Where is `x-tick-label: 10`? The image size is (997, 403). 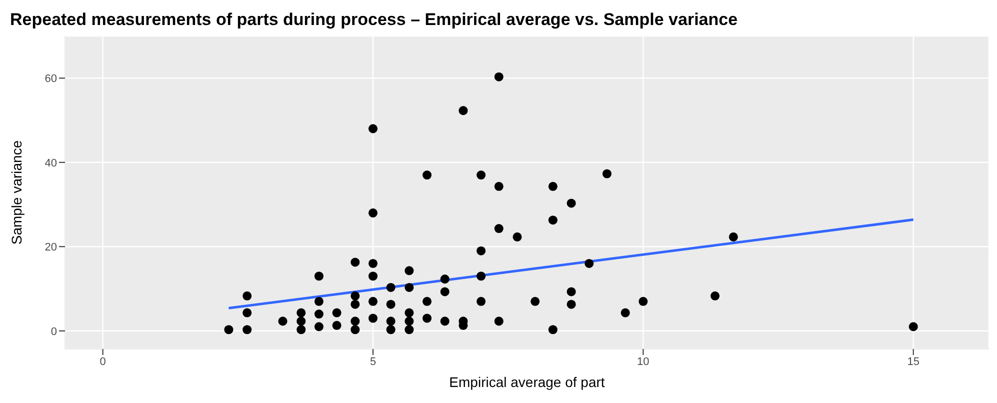 x-tick-label: 10 is located at coordinates (643, 362).